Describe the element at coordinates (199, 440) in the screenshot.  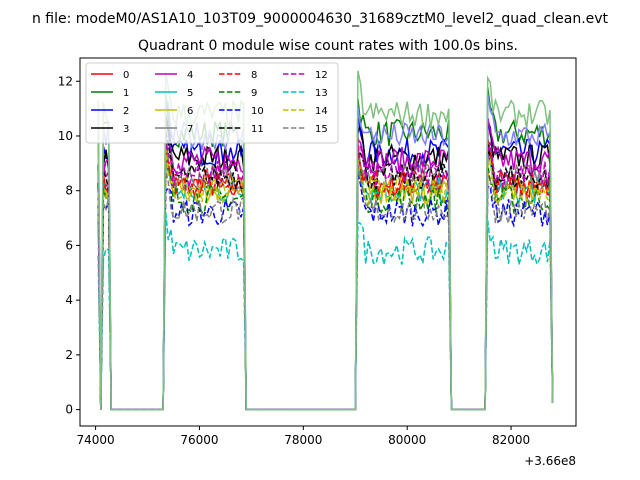
I see `x-tick-label: 76000` at that location.